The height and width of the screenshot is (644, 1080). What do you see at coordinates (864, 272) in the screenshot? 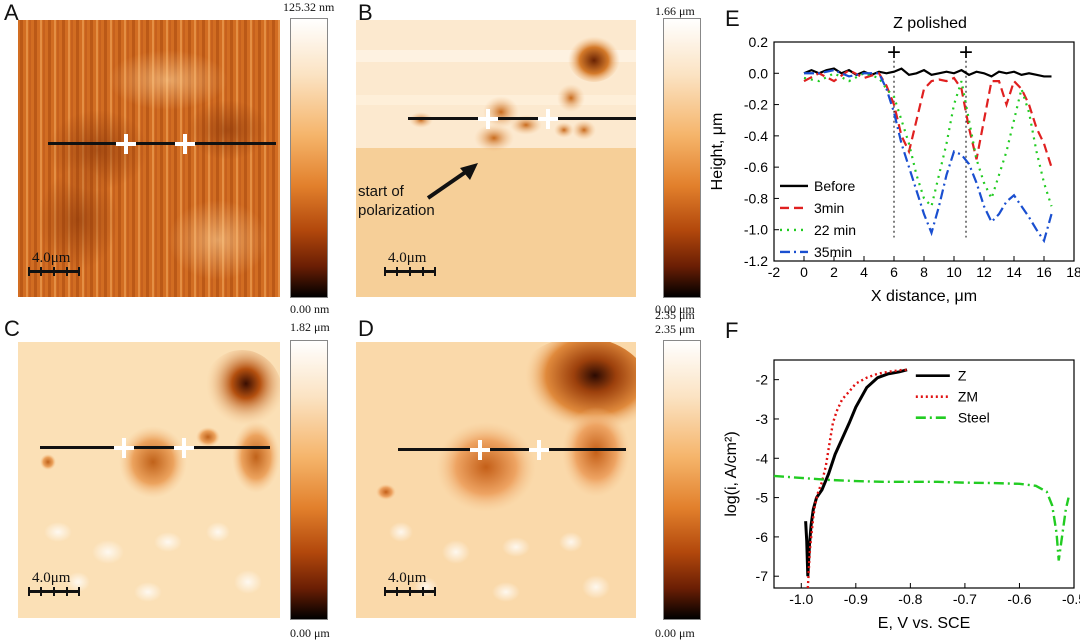
I see `x-tick-label: 4` at bounding box center [864, 272].